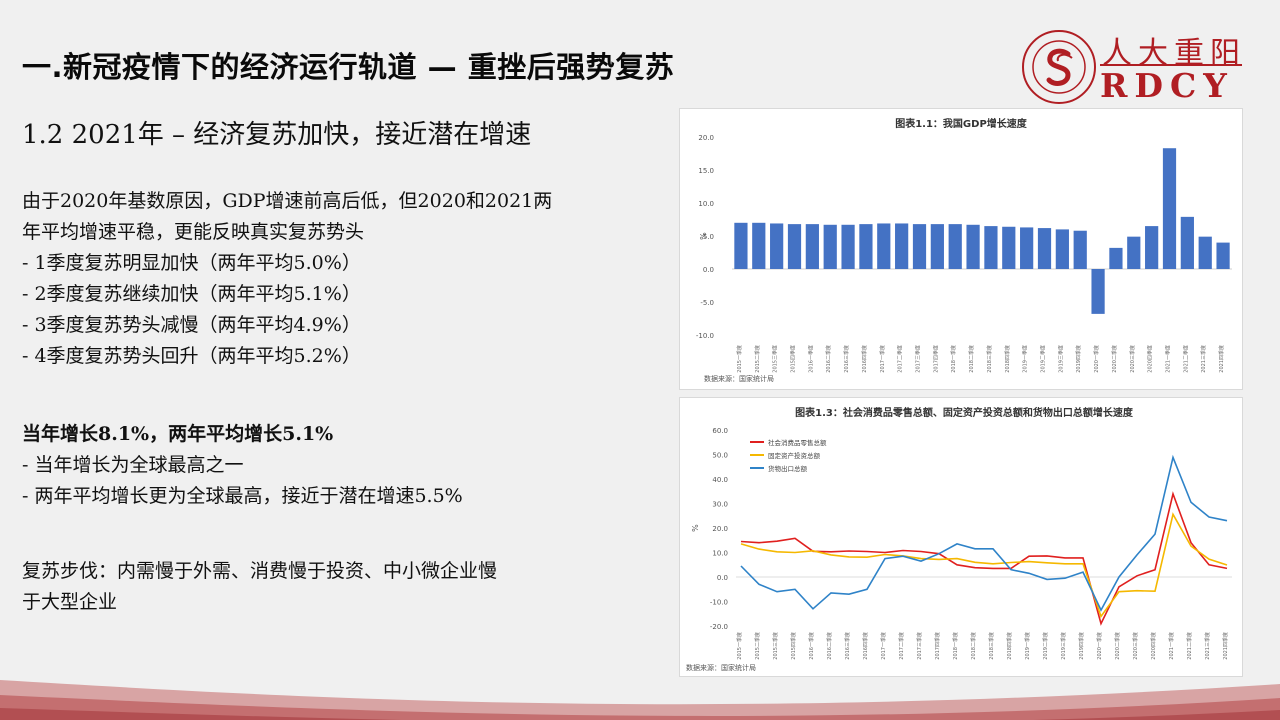  What do you see at coordinates (720, 456) in the screenshot?
I see `y-tick-label: 50.0` at bounding box center [720, 456].